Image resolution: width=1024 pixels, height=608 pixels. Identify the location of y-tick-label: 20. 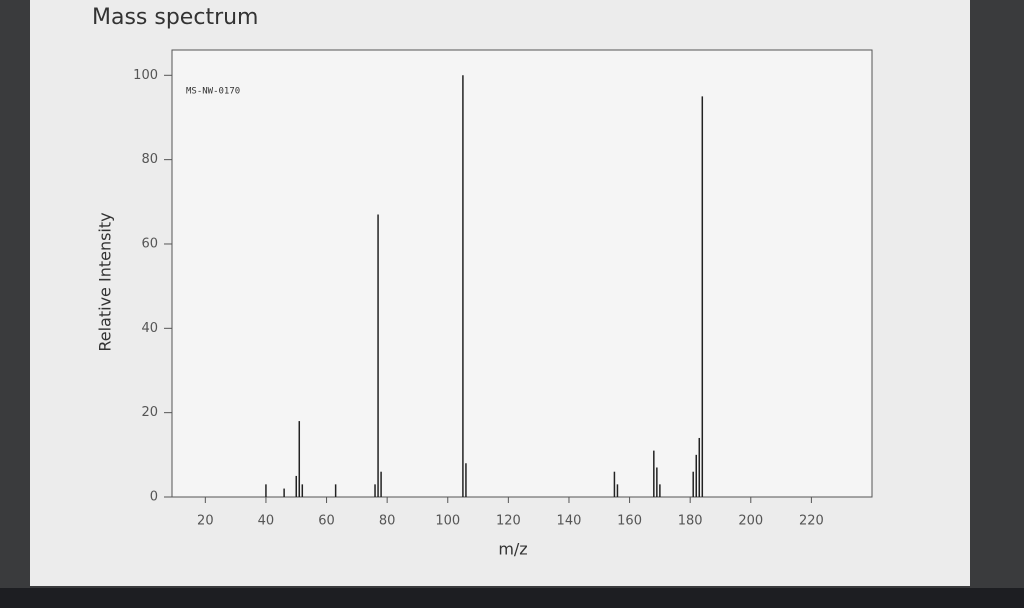
(149, 412).